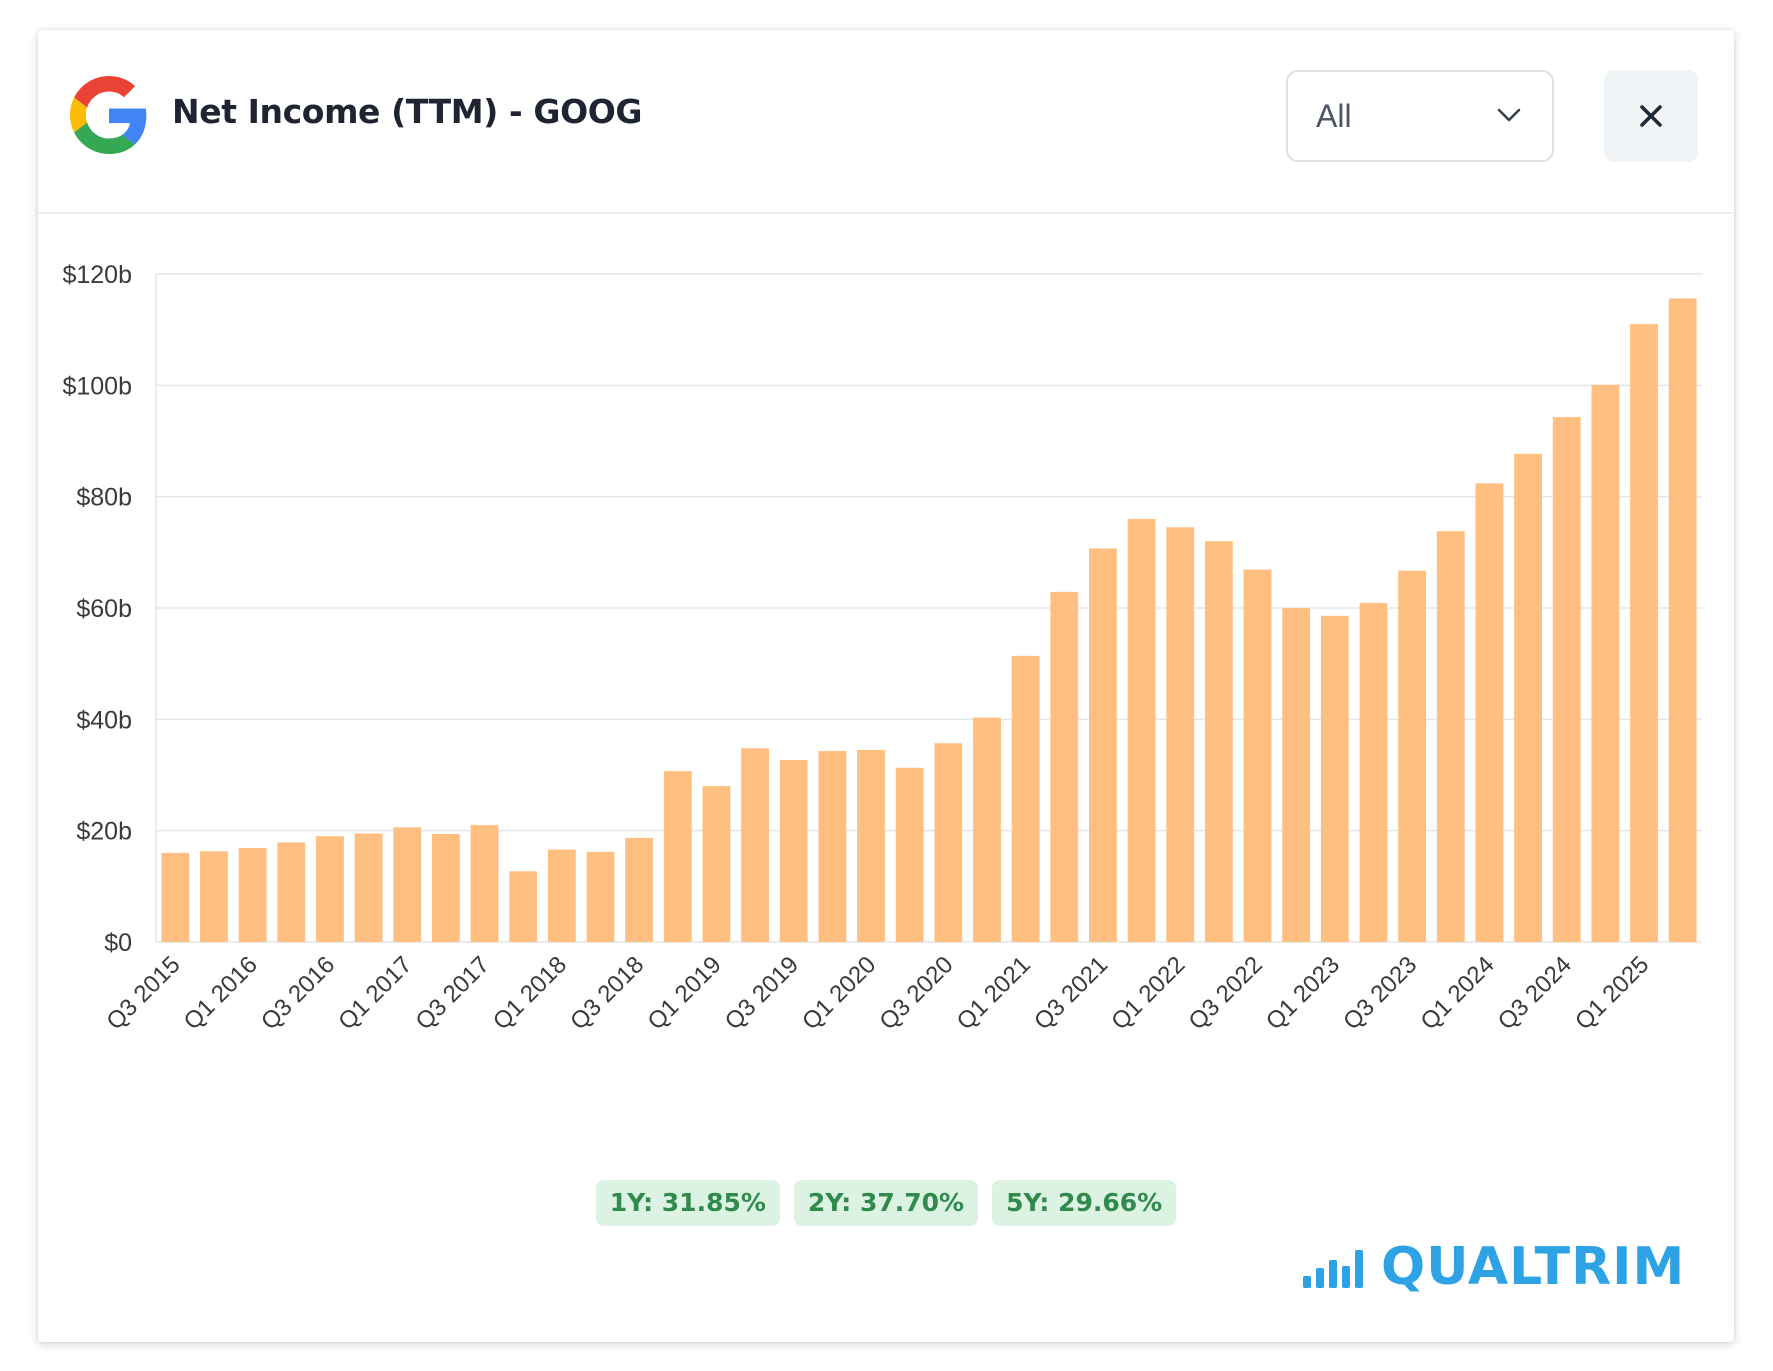  I want to click on close-button, so click(1651, 116).